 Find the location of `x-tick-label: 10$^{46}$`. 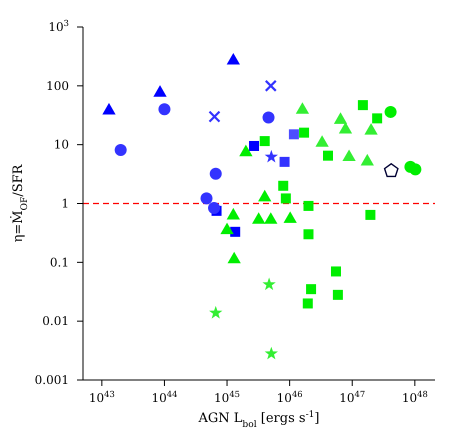

x-tick-label: 10$^{46}$ is located at coordinates (289, 397).